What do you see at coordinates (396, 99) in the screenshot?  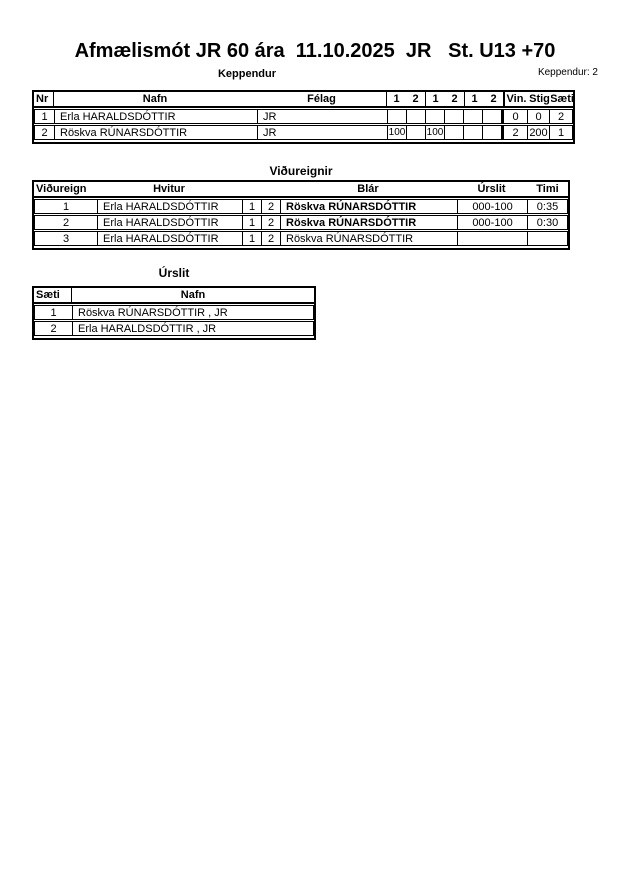 I see `header-score-1: 1` at bounding box center [396, 99].